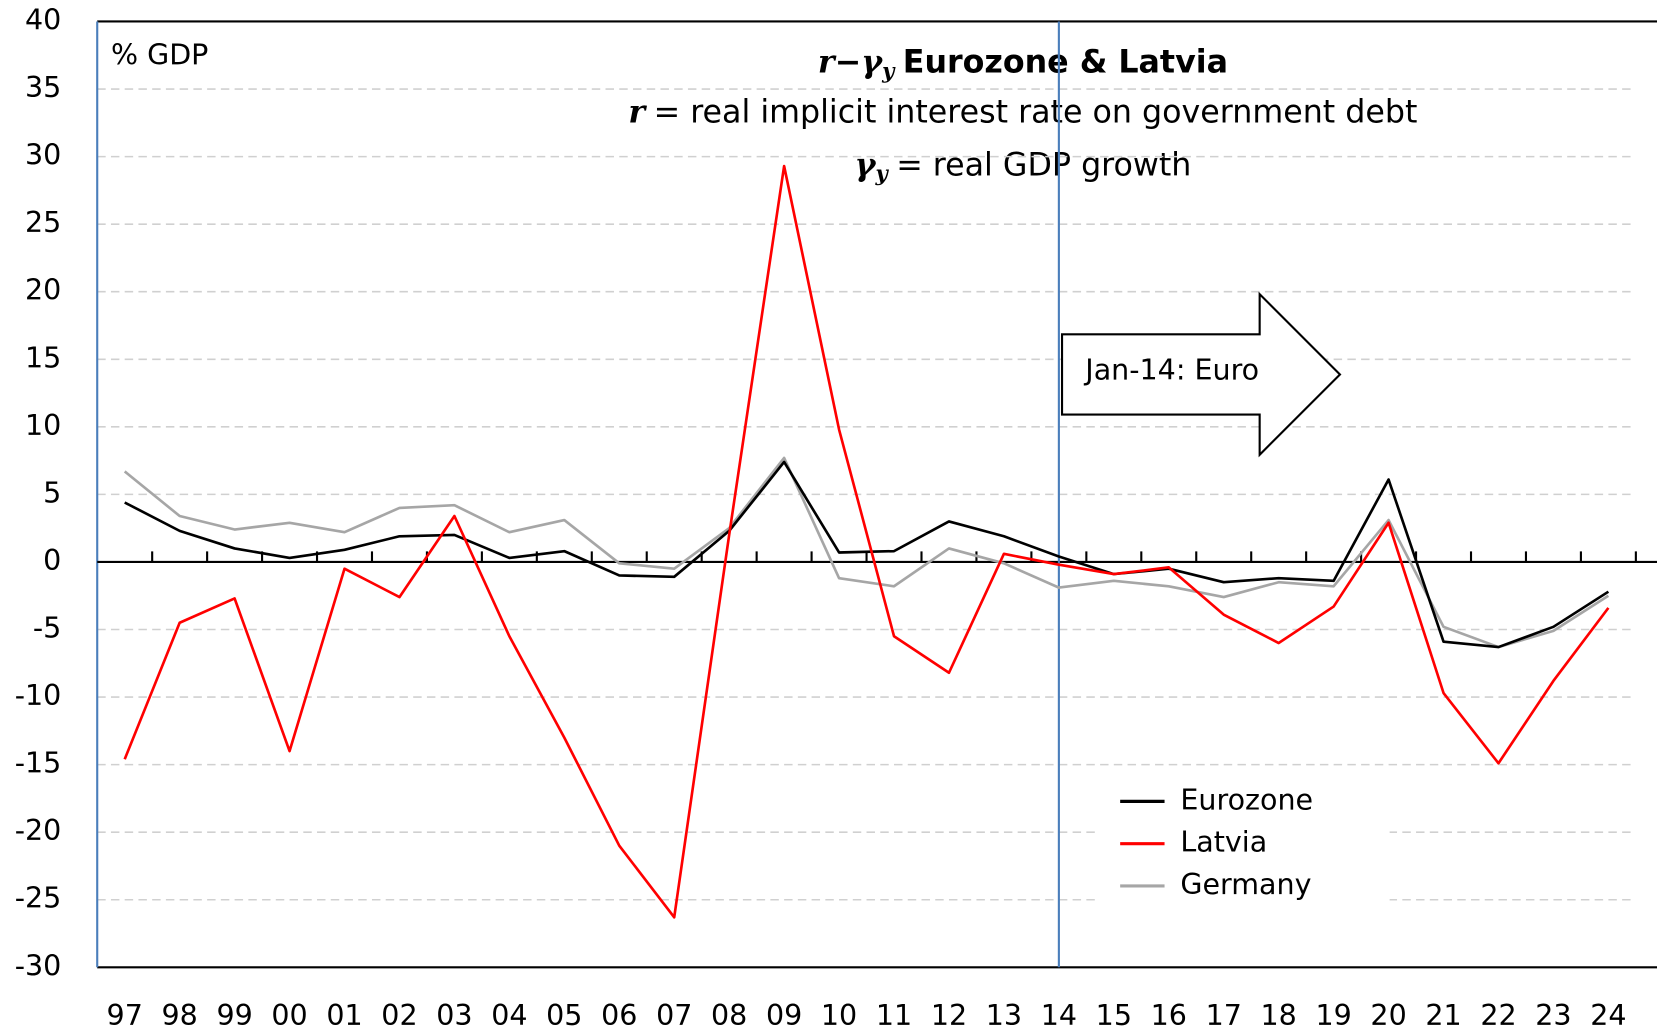 This screenshot has height=1030, width=1657. I want to click on x-tick-label: 01, so click(344, 1014).